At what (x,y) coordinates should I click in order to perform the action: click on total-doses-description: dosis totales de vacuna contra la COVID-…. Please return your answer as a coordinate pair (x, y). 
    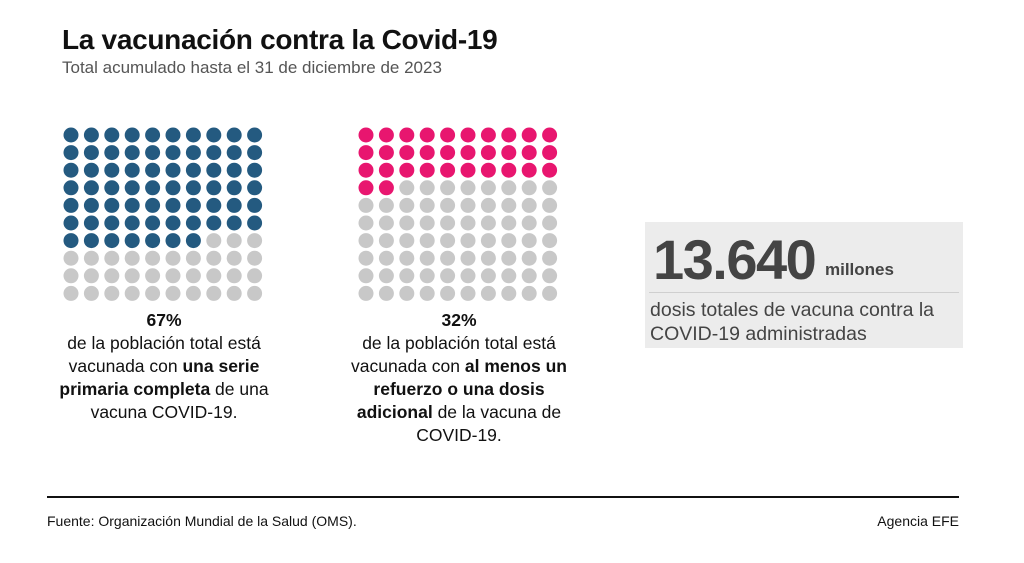
    Looking at the image, I should click on (792, 322).